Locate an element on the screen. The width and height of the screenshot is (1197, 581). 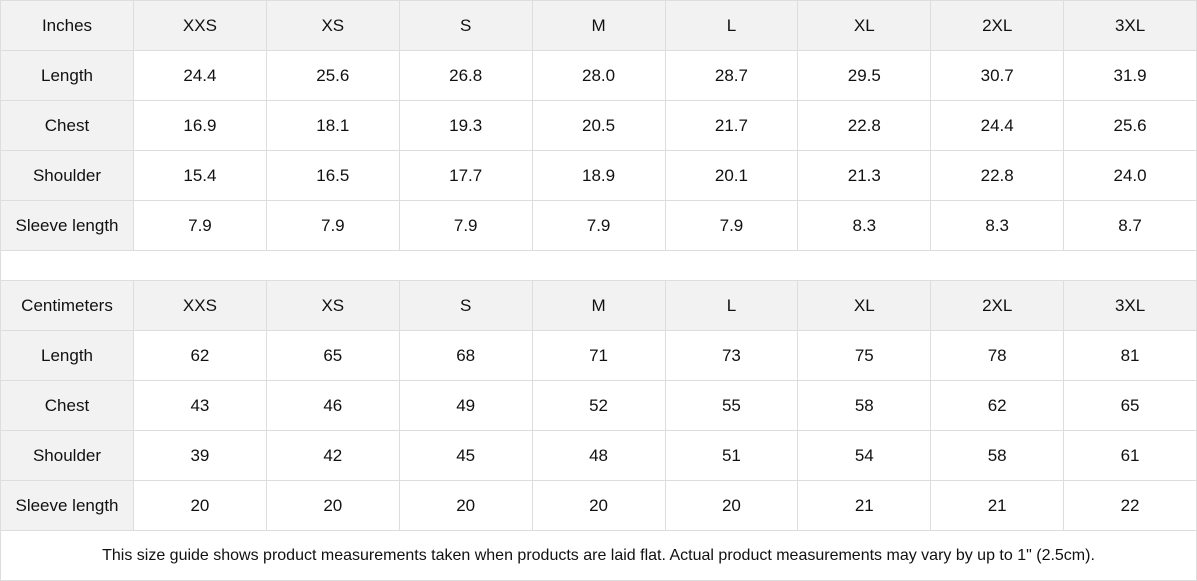
table-row: Length 62 65 68 71 73 75 78 81 is located at coordinates (598, 355).